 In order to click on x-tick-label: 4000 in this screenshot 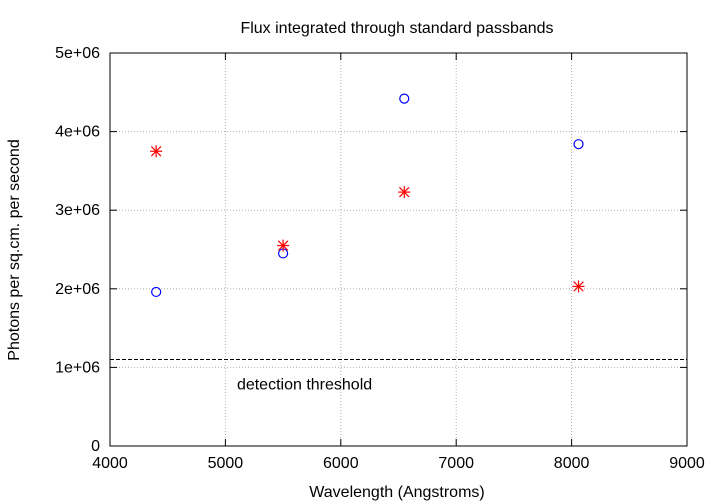, I will do `click(110, 463)`.